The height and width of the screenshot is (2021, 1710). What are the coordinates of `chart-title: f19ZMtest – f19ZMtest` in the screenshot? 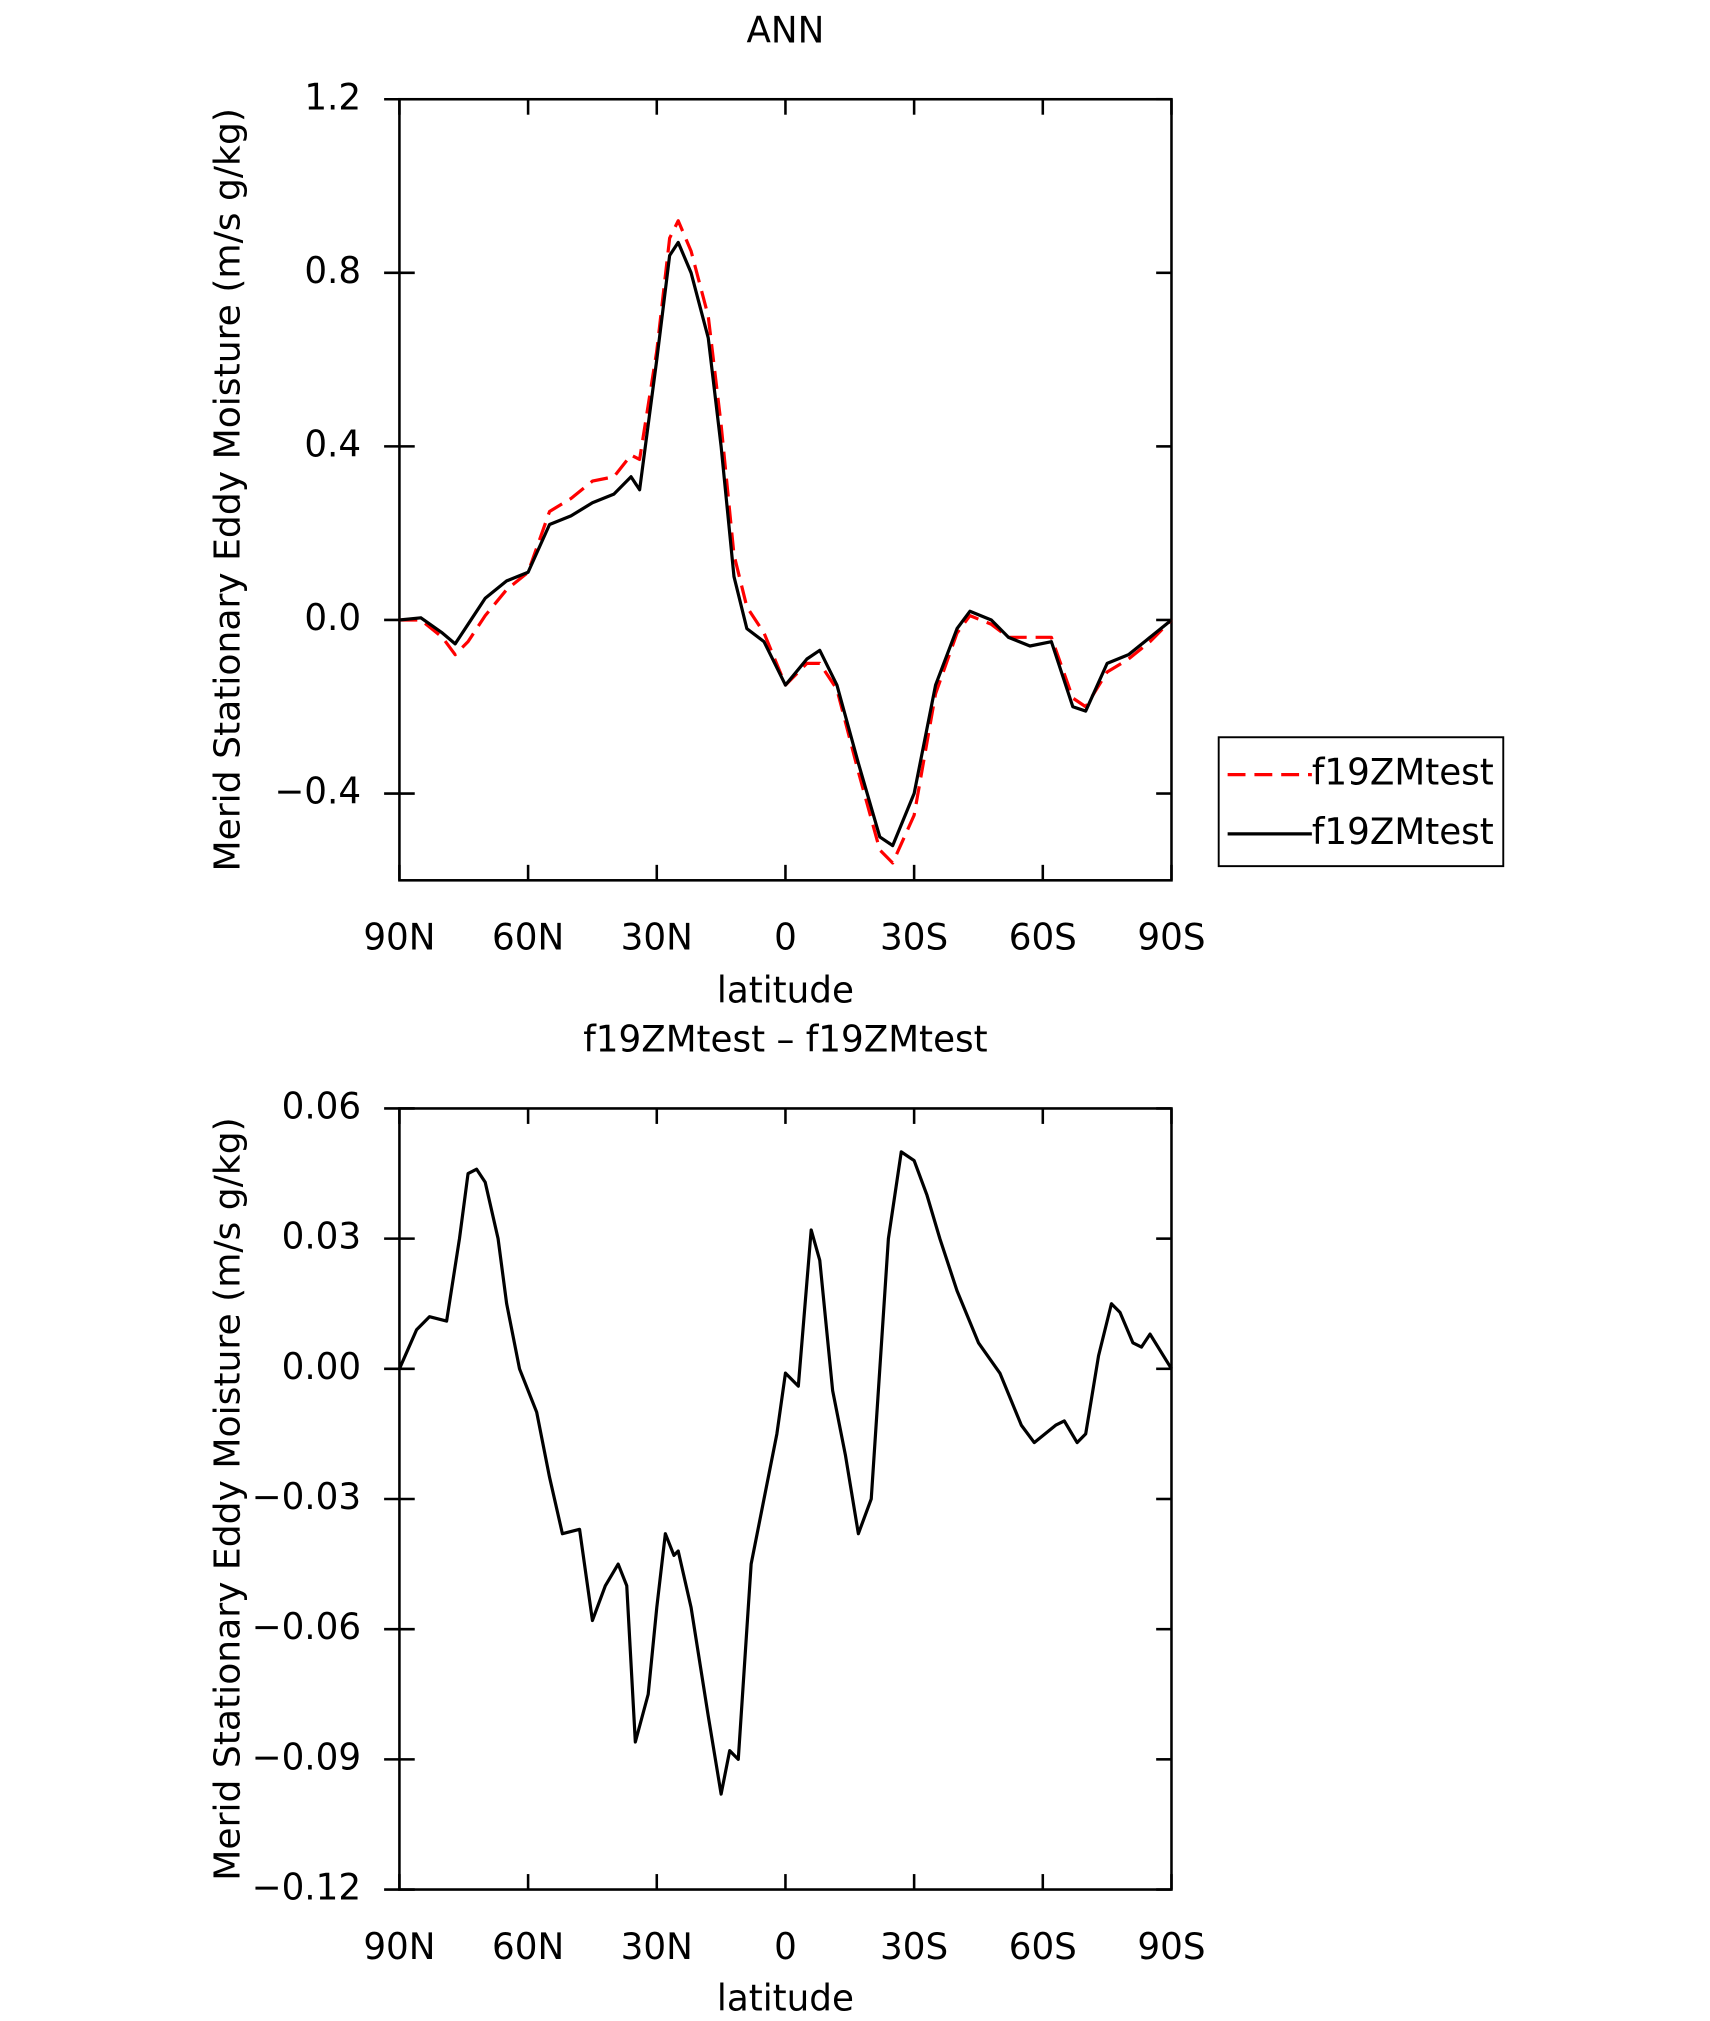 It's located at (785, 1039).